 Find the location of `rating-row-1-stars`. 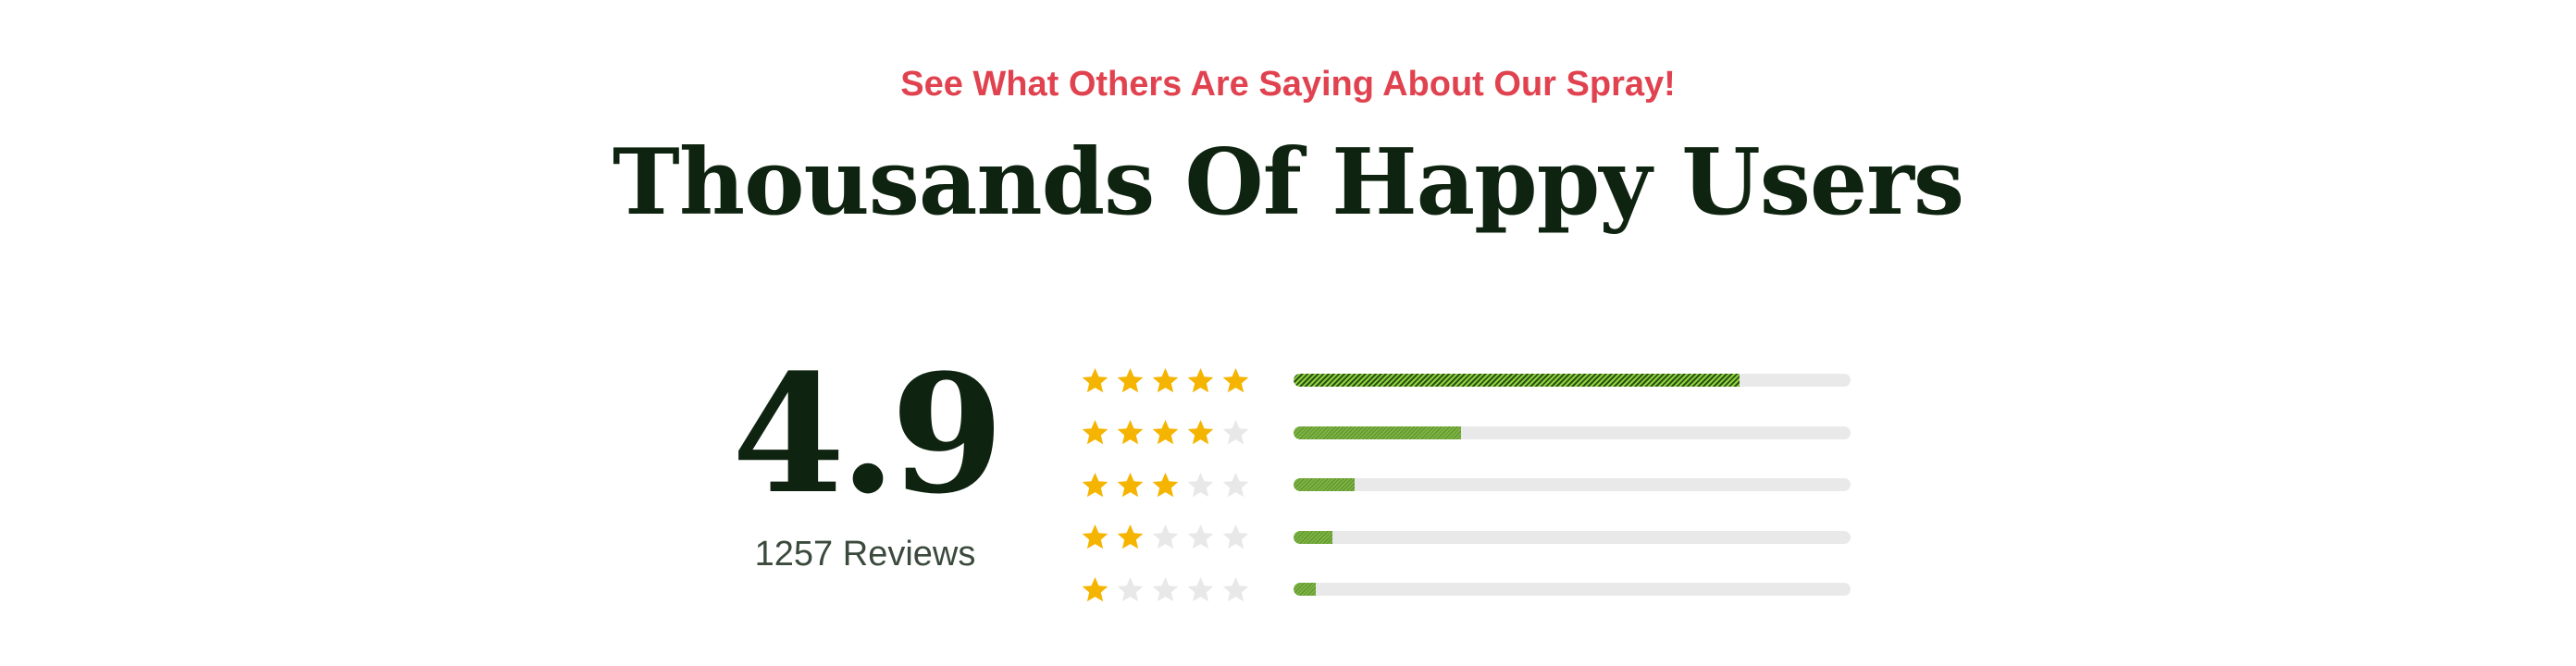

rating-row-1-stars is located at coordinates (1466, 589).